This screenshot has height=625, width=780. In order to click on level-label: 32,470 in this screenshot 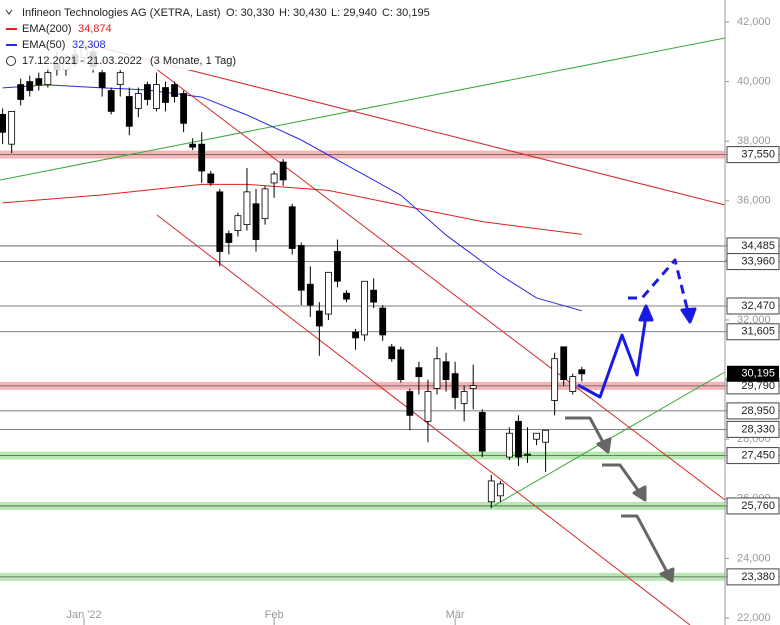, I will do `click(758, 306)`.